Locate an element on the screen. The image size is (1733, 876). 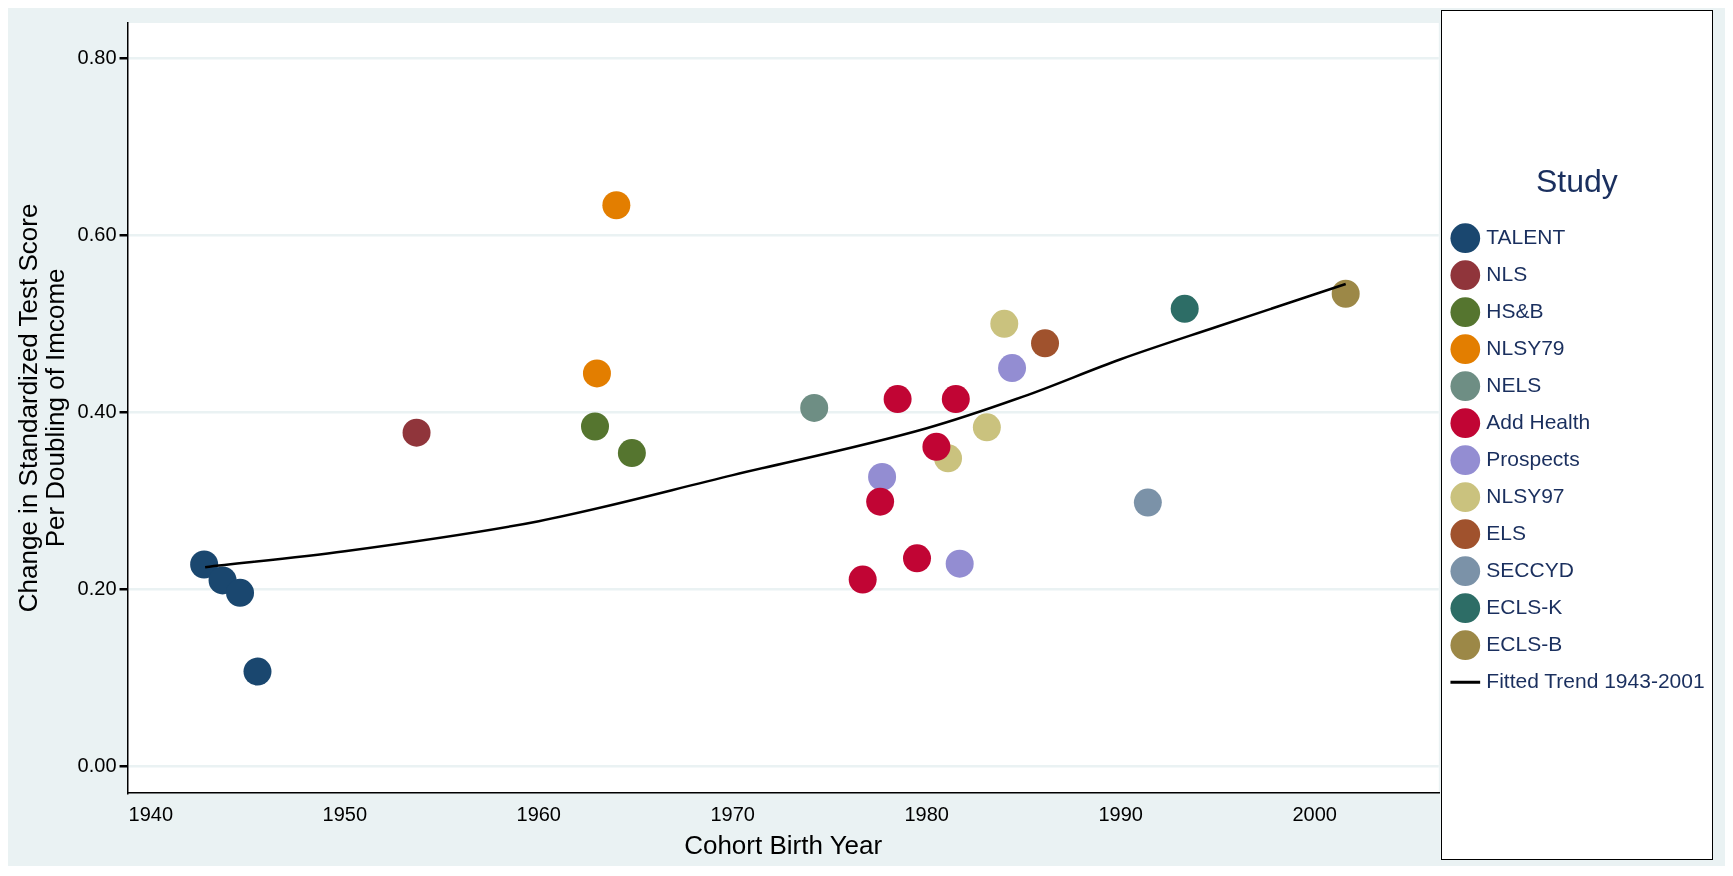
legend-label: NLS is located at coordinates (1507, 273).